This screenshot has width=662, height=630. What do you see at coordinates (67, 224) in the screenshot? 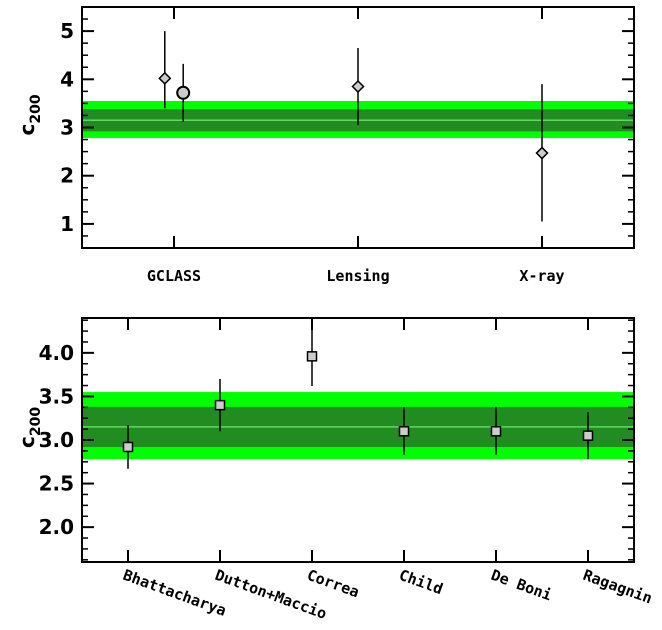
I see `ytick-label: 1` at bounding box center [67, 224].